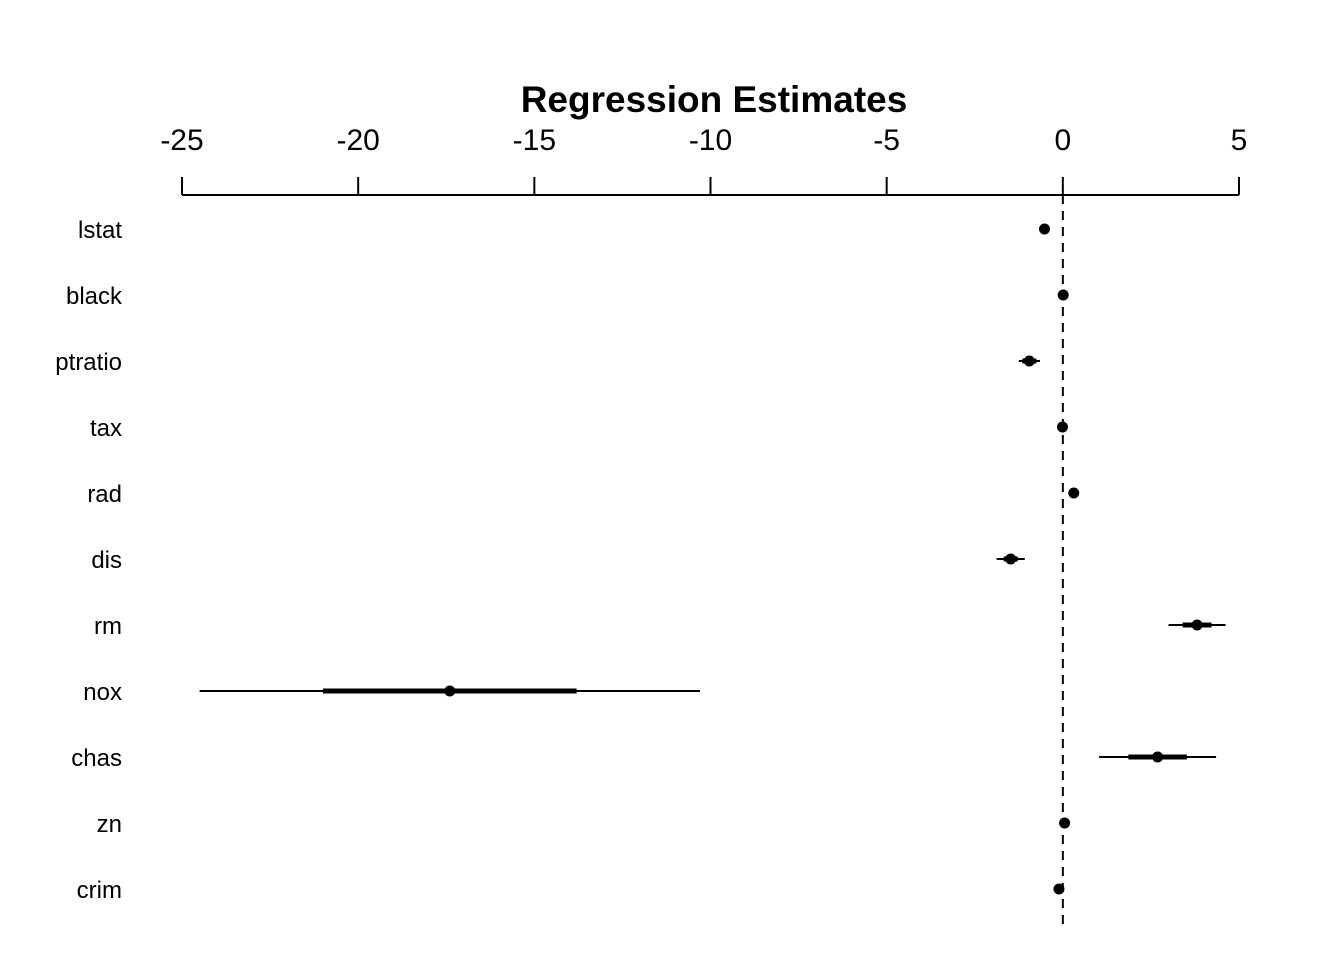 The image size is (1344, 960). What do you see at coordinates (357, 140) in the screenshot?
I see `x-tick-label: -20` at bounding box center [357, 140].